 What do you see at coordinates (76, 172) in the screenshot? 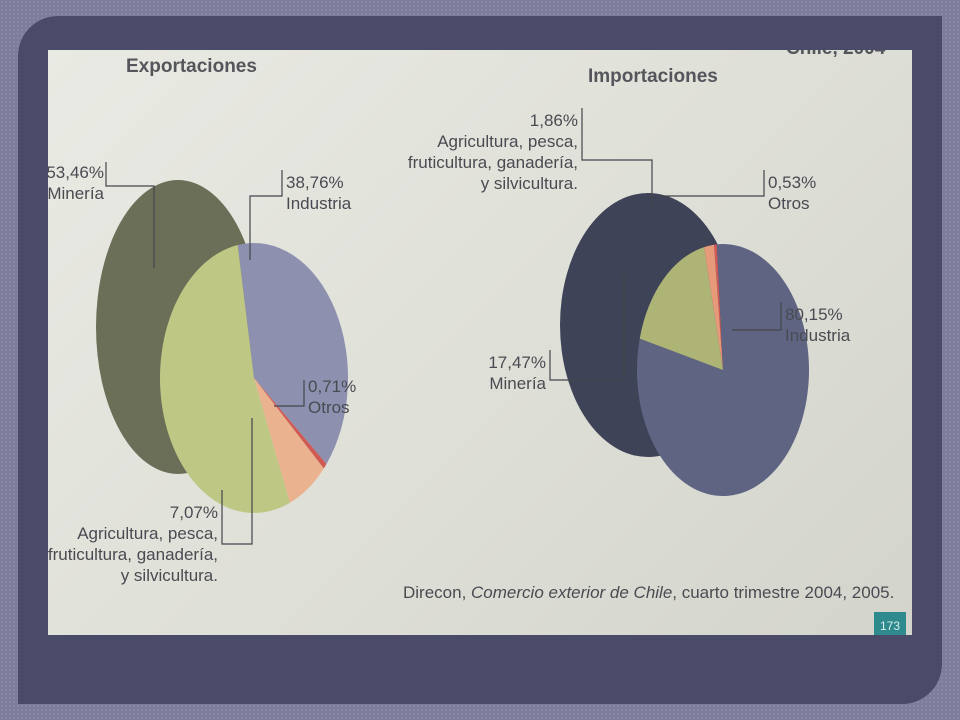
I see `slice-percent-mineria: 53,46%` at bounding box center [76, 172].